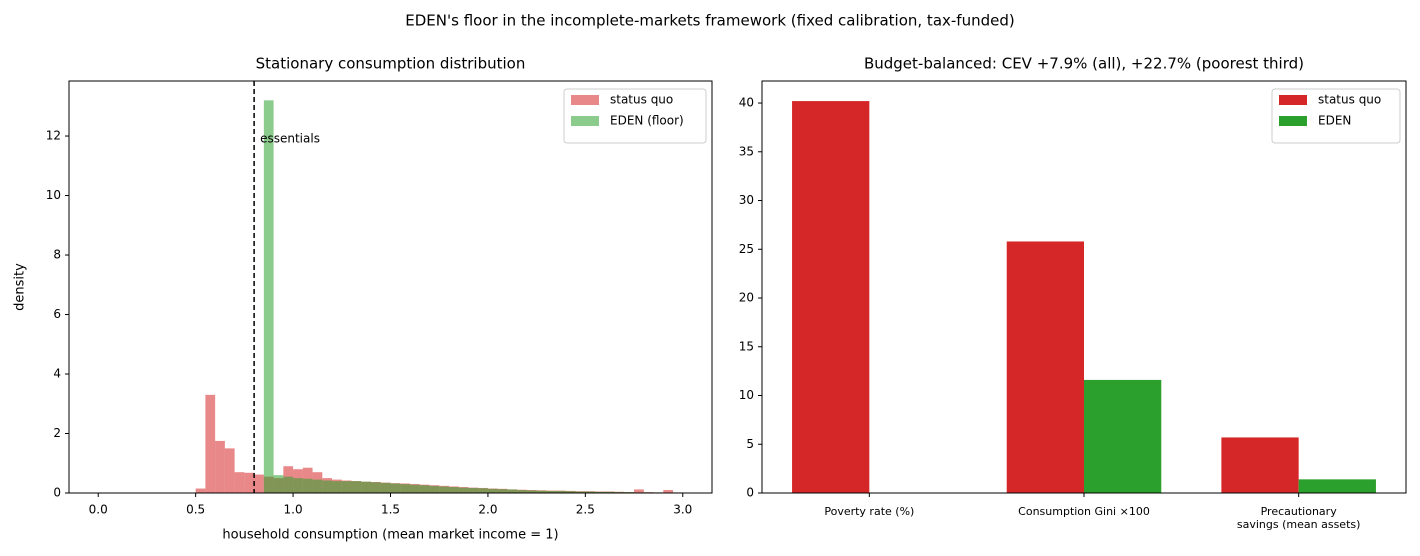  What do you see at coordinates (487, 510) in the screenshot?
I see `x-tick-label: 2.0` at bounding box center [487, 510].